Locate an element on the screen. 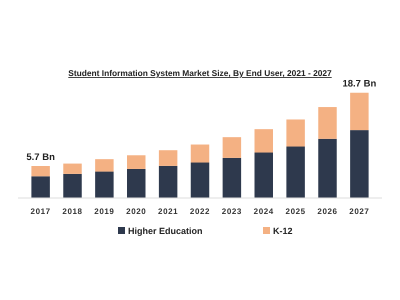  annotation: 18.7 Bn is located at coordinates (359, 84).